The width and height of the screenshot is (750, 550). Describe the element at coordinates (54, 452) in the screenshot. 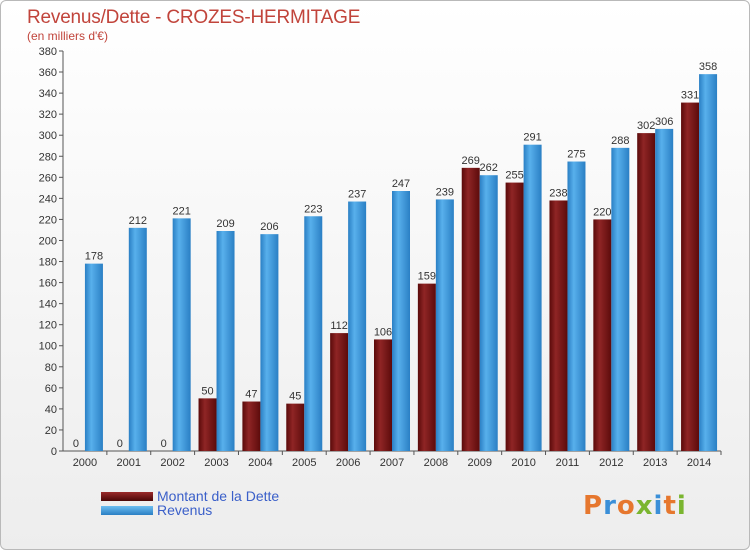

I see `y-tick-label: 0` at that location.